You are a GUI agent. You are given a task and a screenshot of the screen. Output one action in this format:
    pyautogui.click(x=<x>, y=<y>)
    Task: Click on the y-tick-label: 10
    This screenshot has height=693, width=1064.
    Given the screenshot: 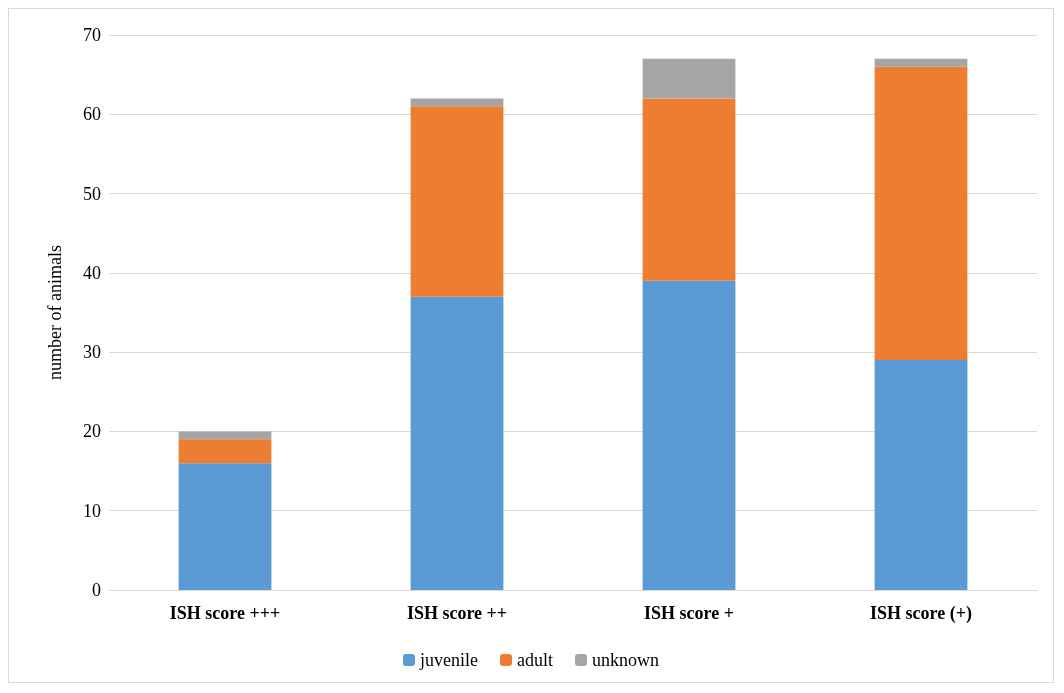 What is the action you would take?
    pyautogui.click(x=92, y=510)
    